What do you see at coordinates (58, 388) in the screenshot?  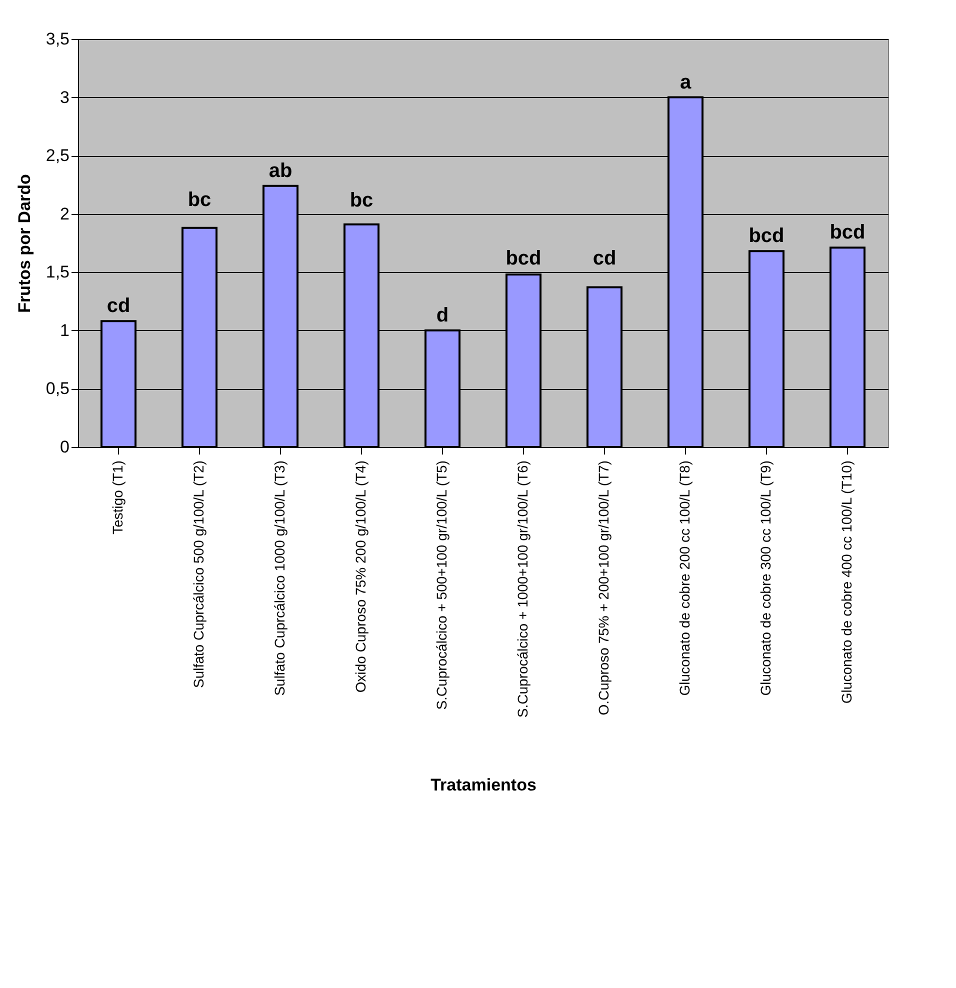 I see `y-tick-label: 0,5` at bounding box center [58, 388].